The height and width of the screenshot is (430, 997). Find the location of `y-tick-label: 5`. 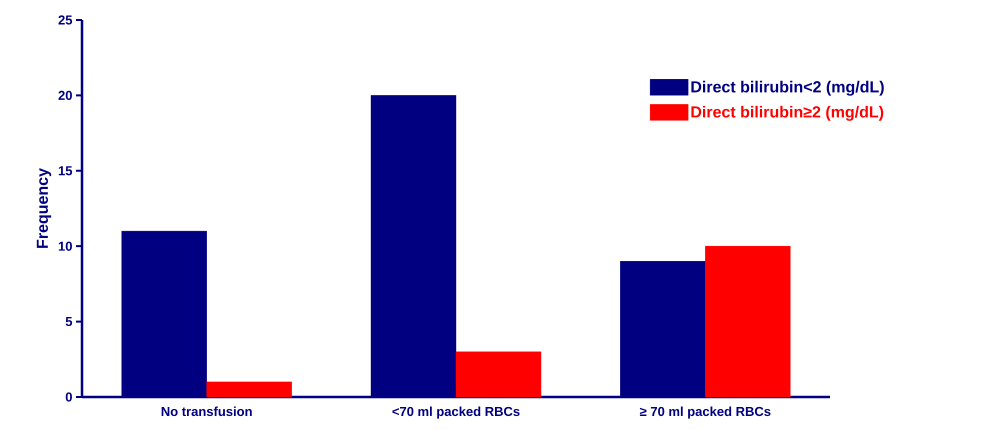

y-tick-label: 5 is located at coordinates (69, 321).